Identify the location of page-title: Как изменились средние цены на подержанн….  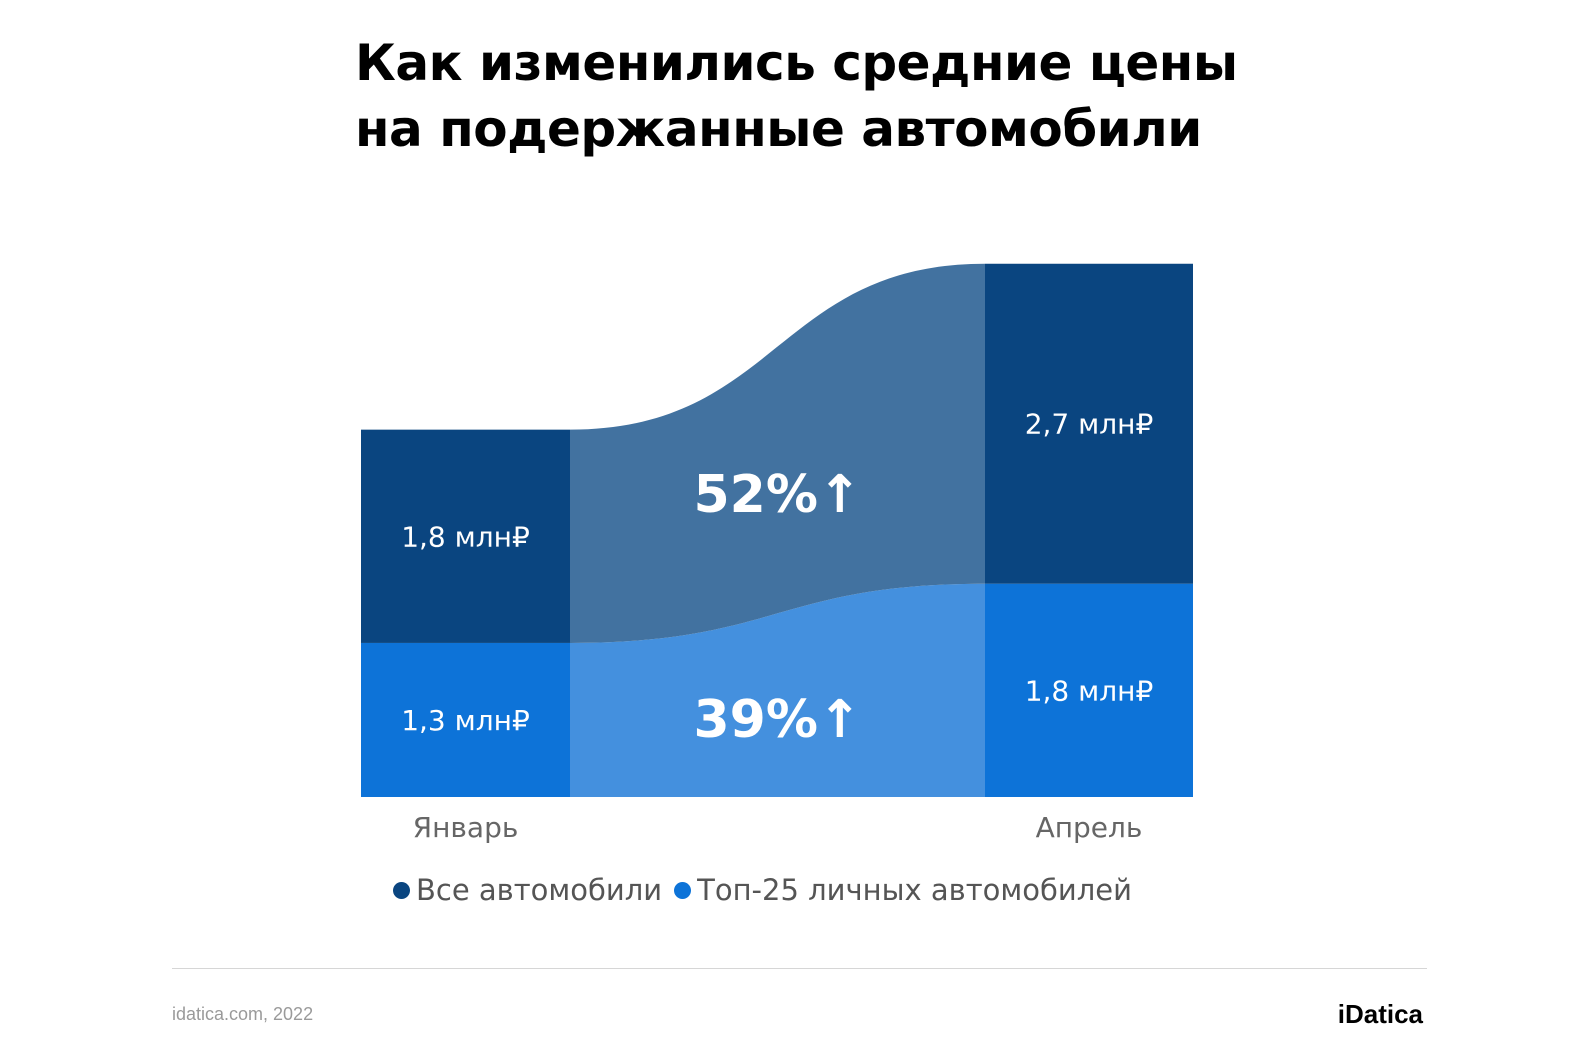
(905, 96).